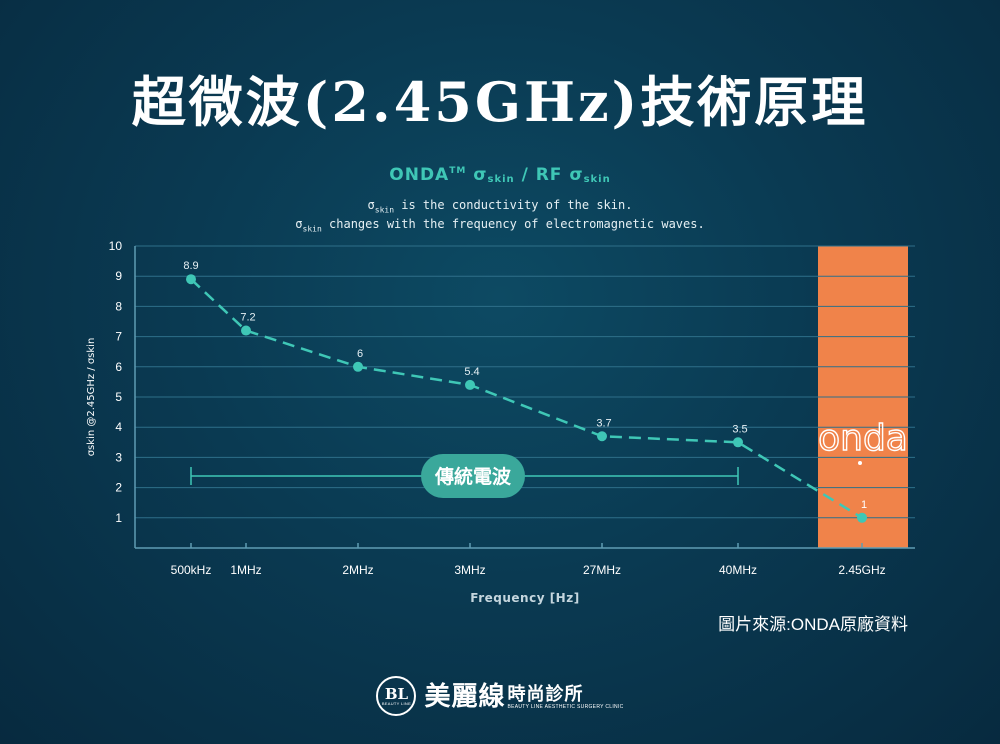 The height and width of the screenshot is (744, 1000). What do you see at coordinates (245, 570) in the screenshot?
I see `x-tick-label: 1MHz` at bounding box center [245, 570].